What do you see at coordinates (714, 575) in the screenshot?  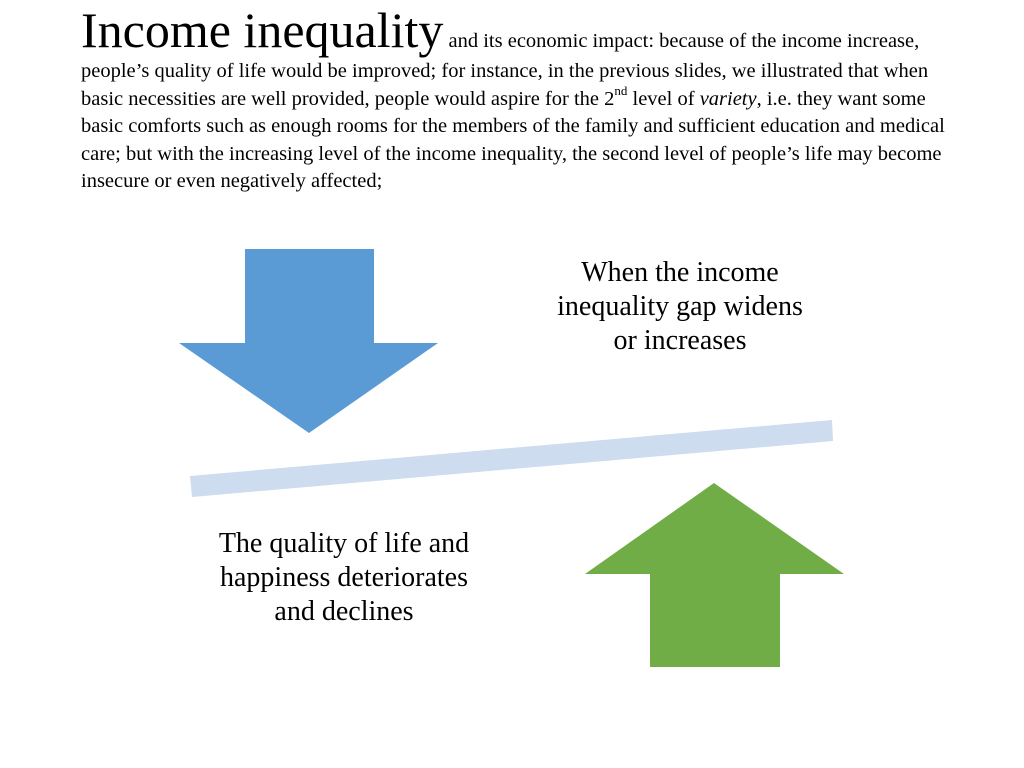 I see `arrow-up-icon` at bounding box center [714, 575].